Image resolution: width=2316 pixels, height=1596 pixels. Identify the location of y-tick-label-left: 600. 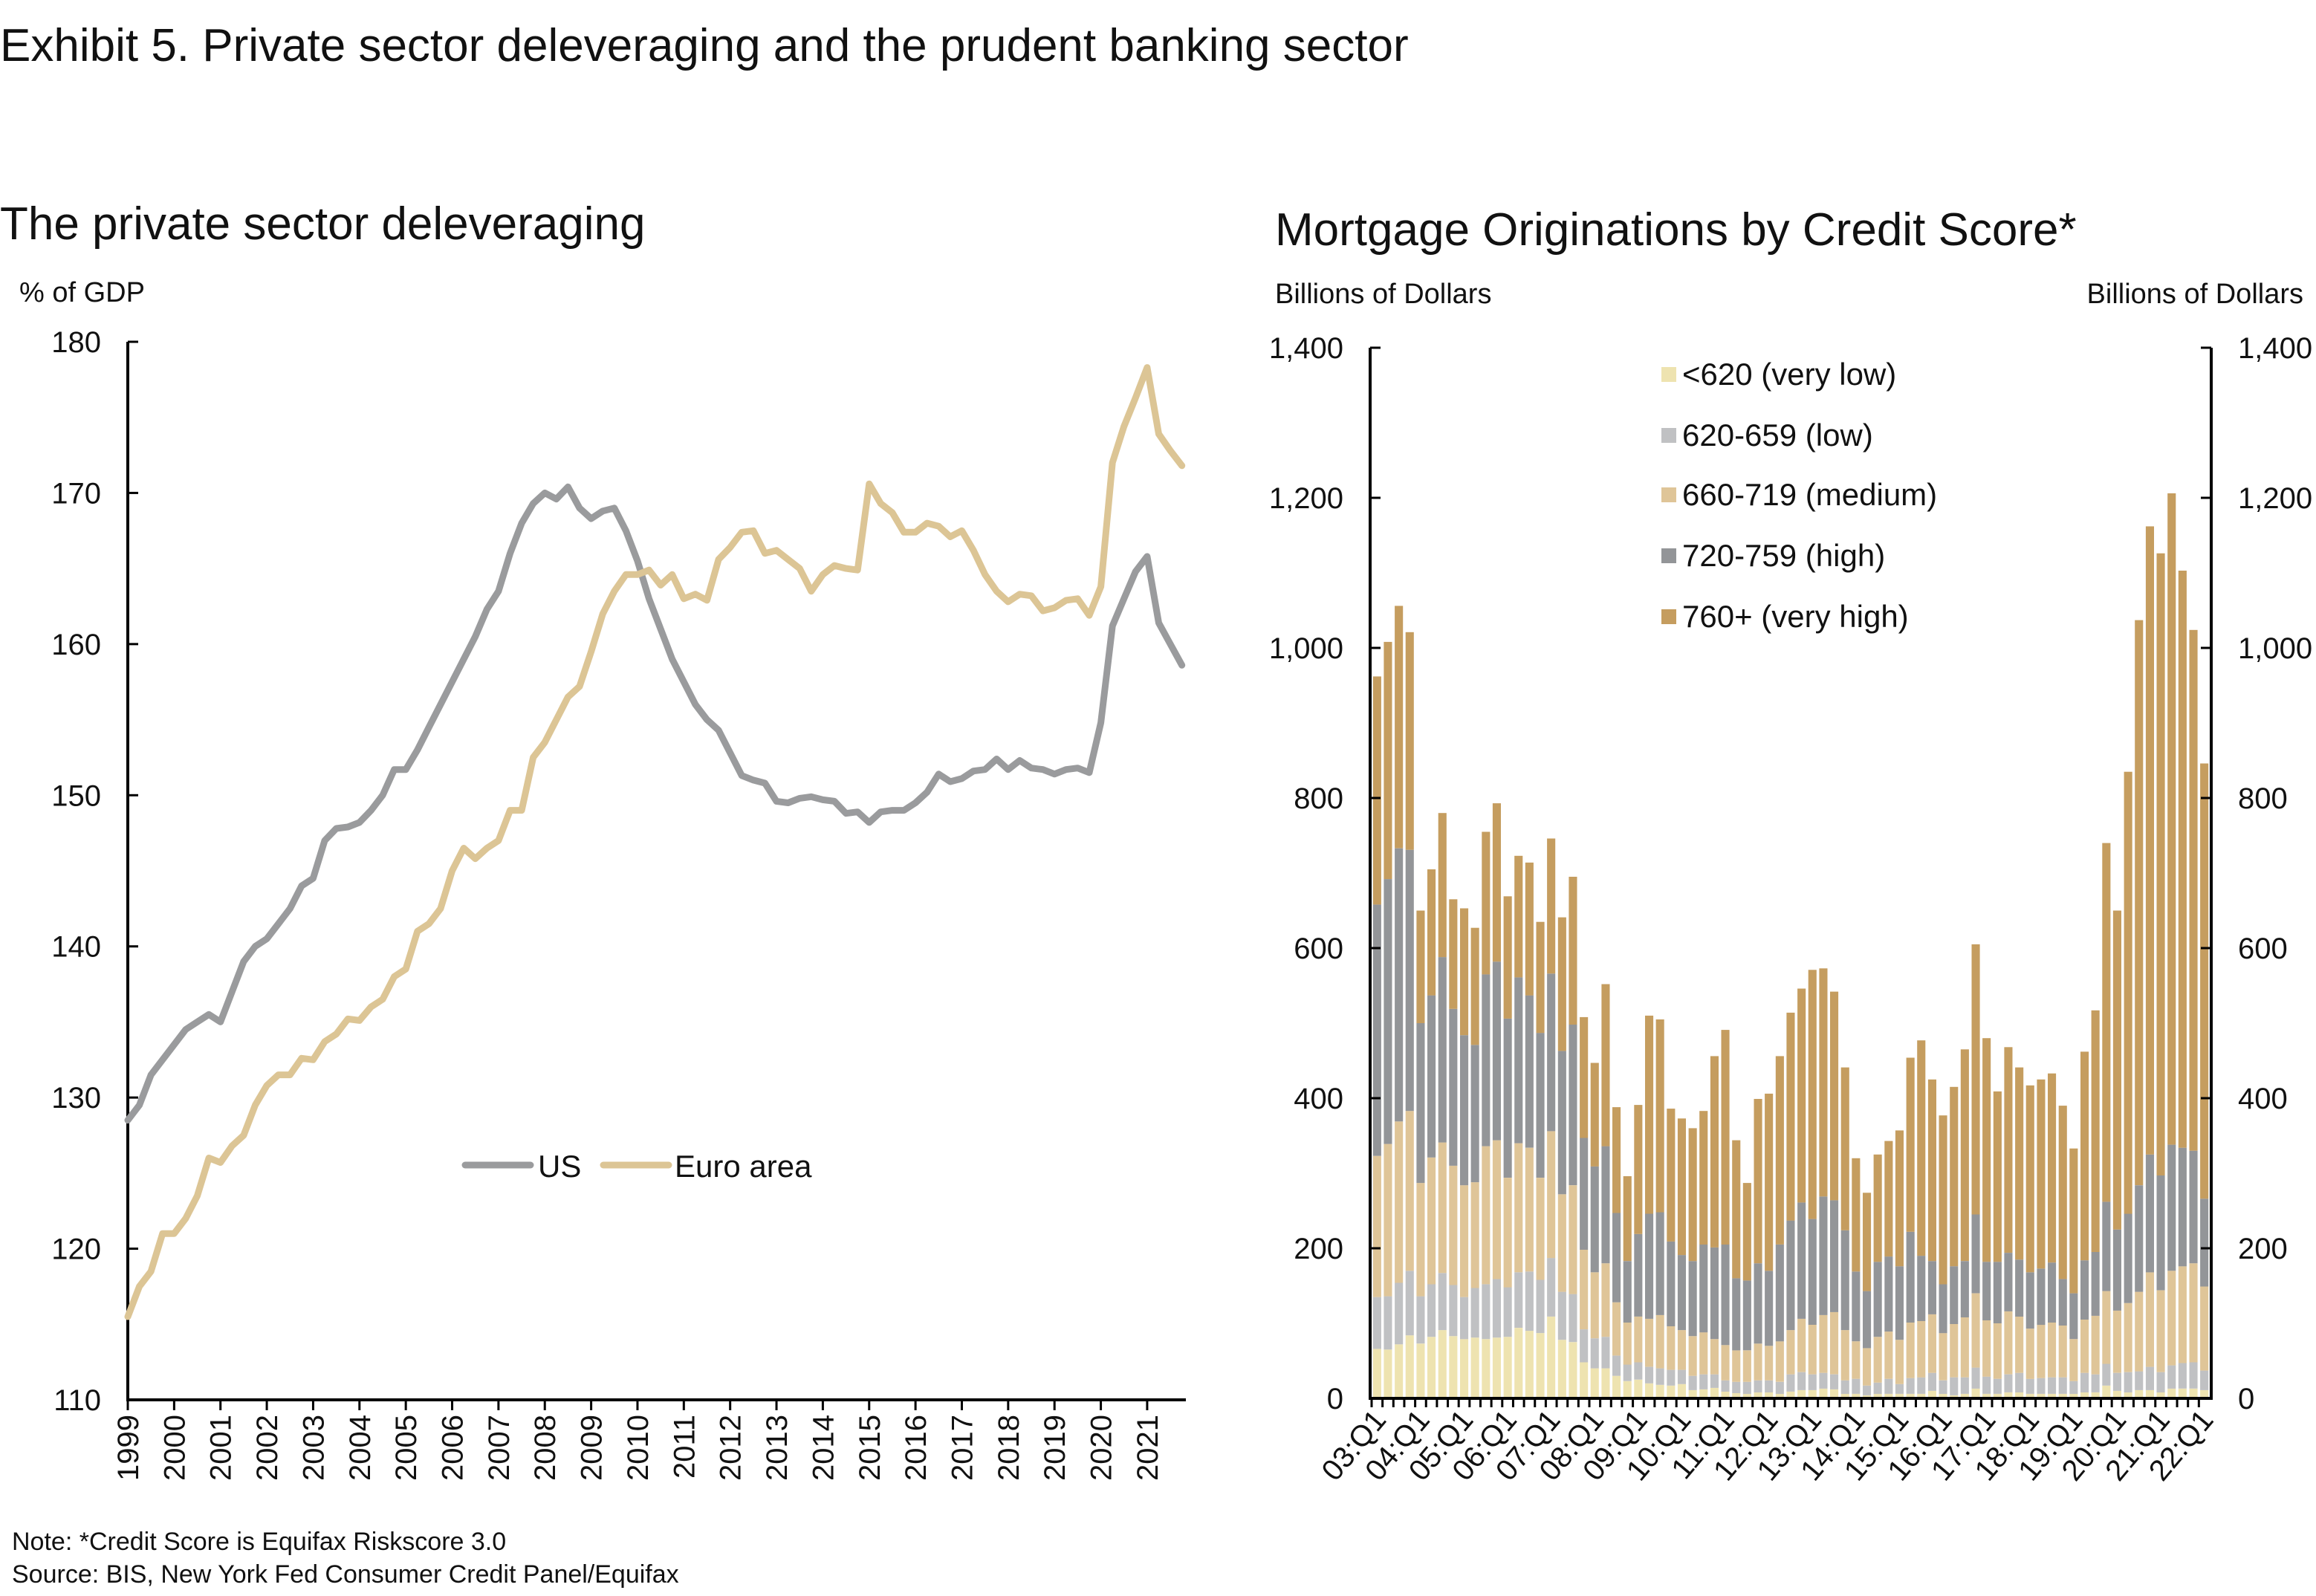
(1318, 949).